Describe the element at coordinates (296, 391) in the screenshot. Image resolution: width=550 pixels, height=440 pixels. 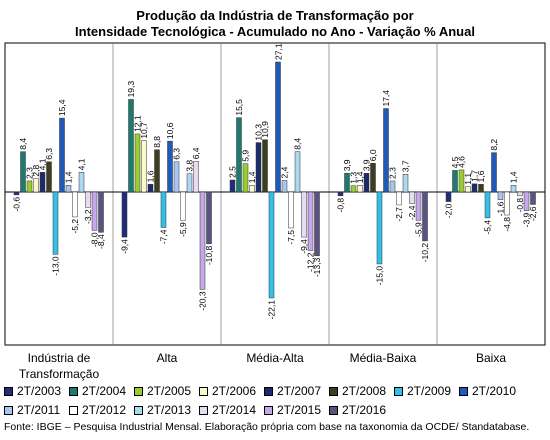
I see `legend-item: 2T/2007` at that location.